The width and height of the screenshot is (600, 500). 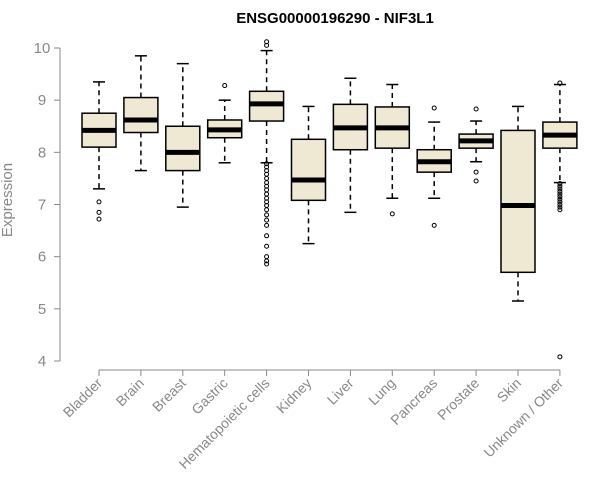 I want to click on x-tick-label: Lung, so click(x=381, y=391).